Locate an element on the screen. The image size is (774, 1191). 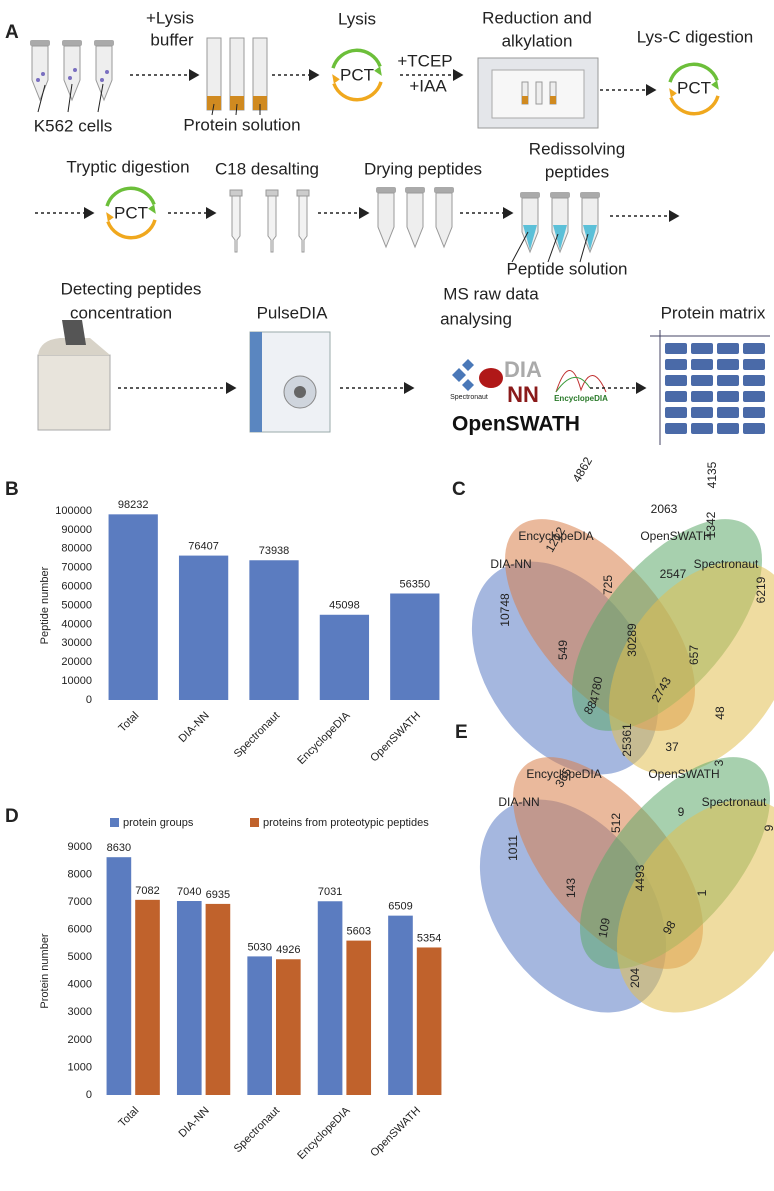
region-count: 88 is located at coordinates (590, 707).